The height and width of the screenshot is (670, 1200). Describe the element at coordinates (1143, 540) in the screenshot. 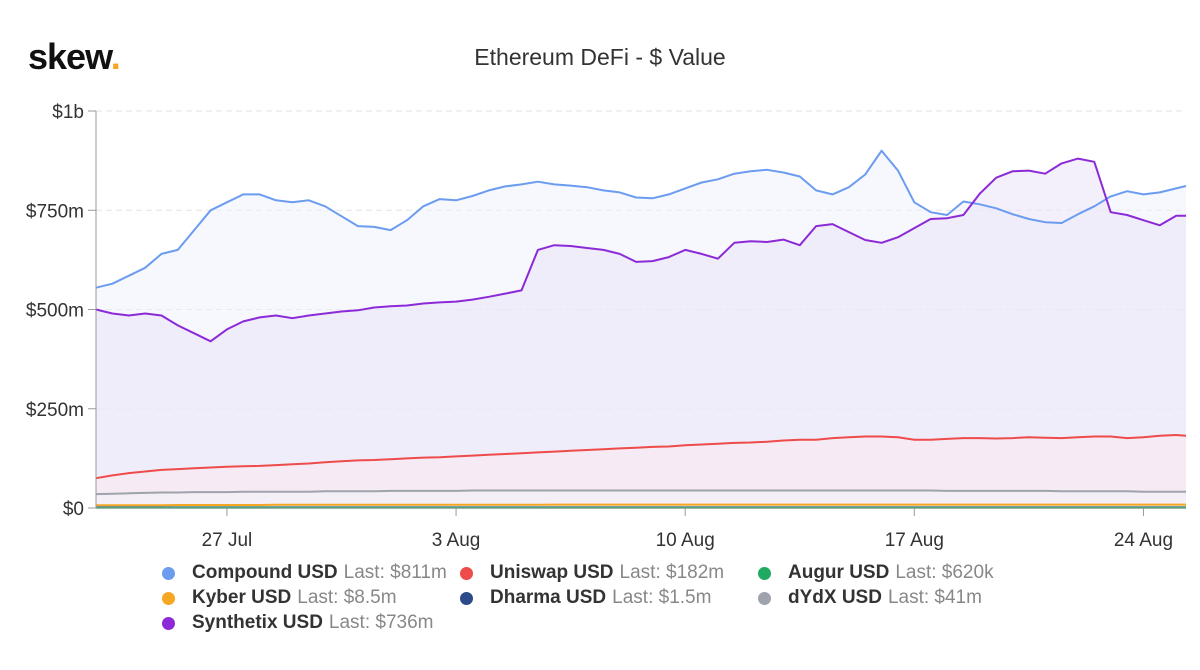

I see `x-tick-label: 24 Aug` at that location.